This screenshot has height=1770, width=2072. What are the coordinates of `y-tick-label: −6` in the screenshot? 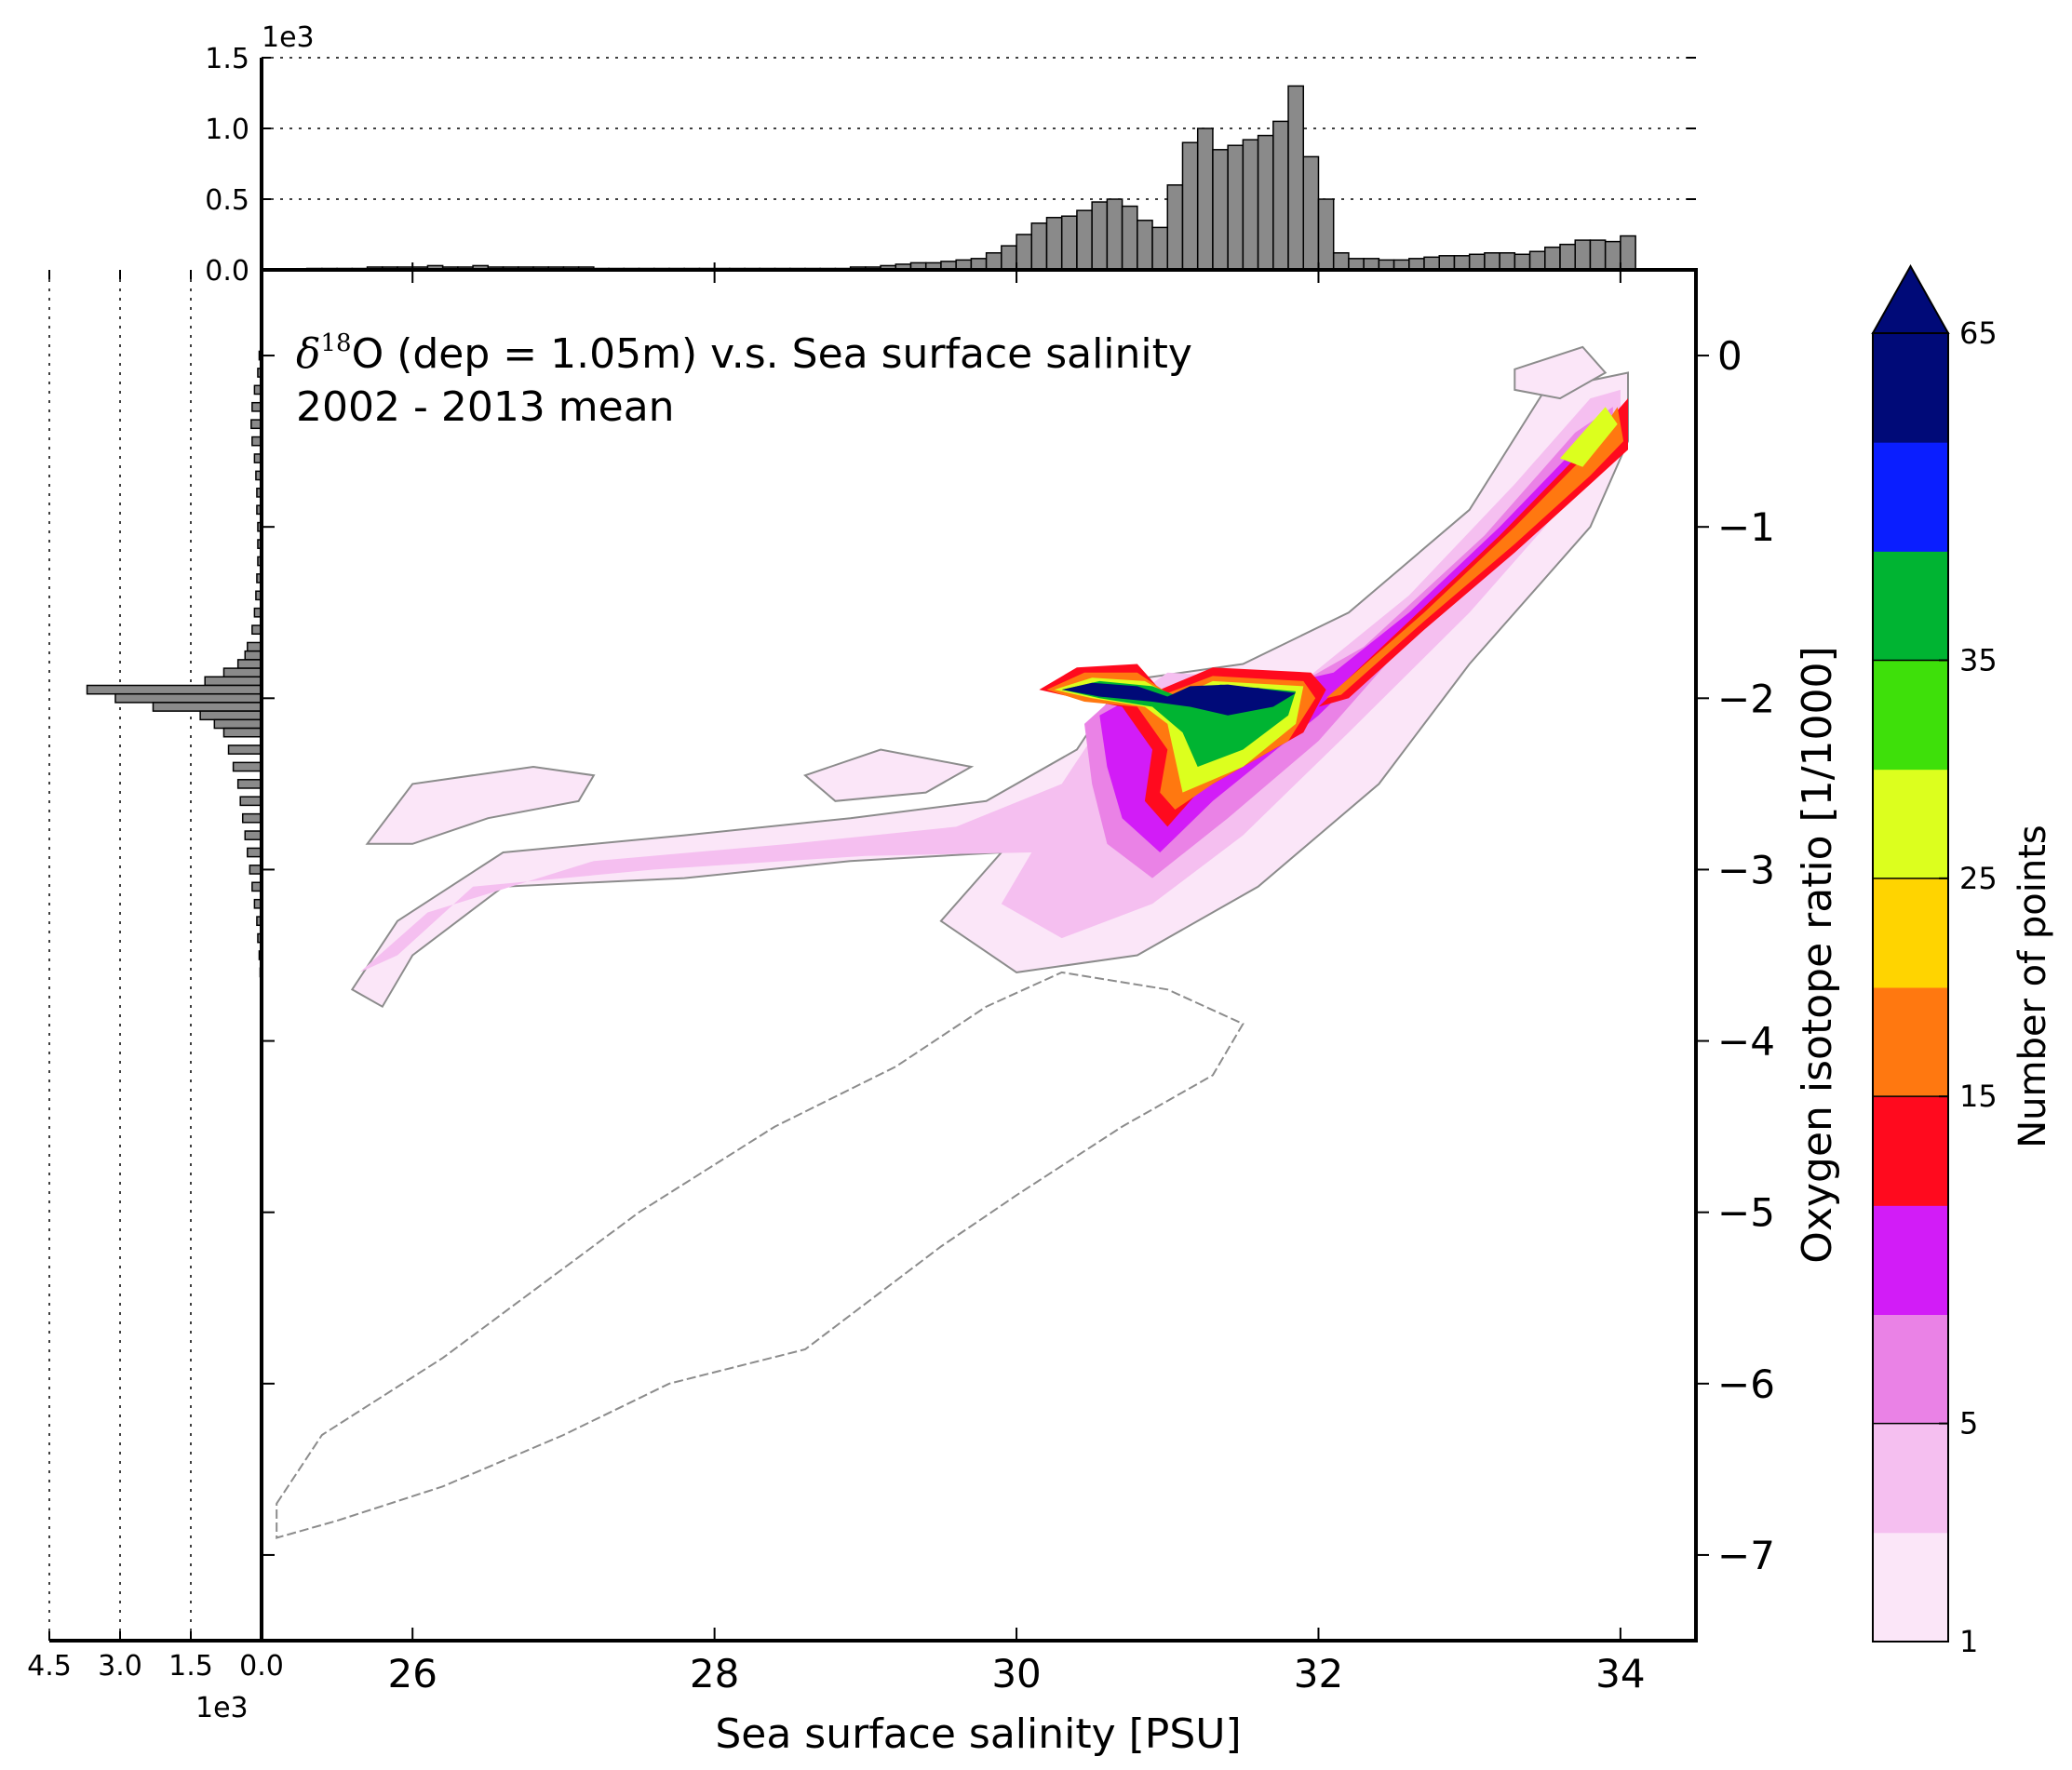 It's located at (1746, 1384).